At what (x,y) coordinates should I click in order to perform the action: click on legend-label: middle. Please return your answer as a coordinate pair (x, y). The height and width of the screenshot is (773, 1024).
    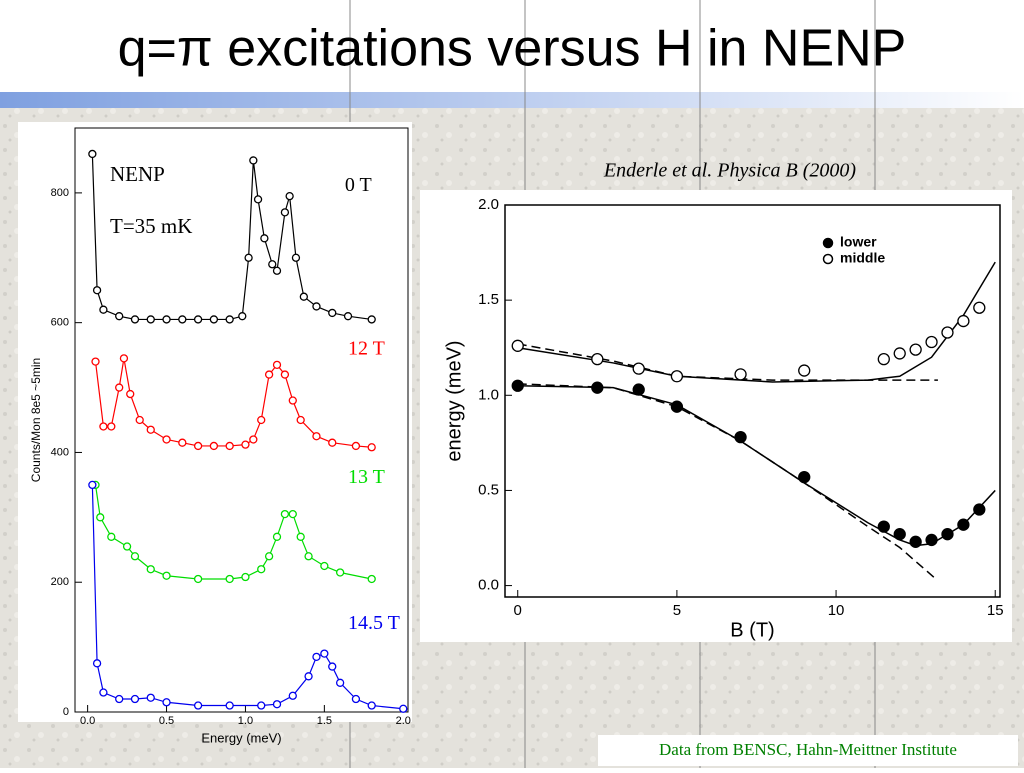
    Looking at the image, I should click on (862, 258).